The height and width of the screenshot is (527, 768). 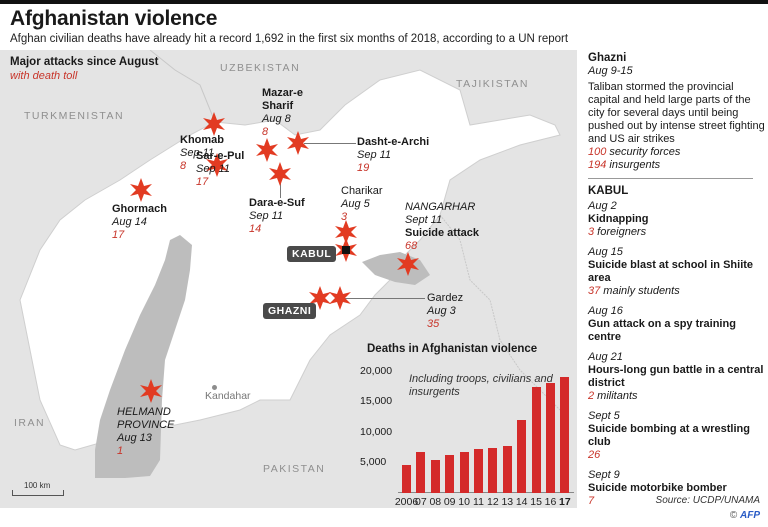 I want to click on x-tick-label: 07, so click(x=421, y=502).